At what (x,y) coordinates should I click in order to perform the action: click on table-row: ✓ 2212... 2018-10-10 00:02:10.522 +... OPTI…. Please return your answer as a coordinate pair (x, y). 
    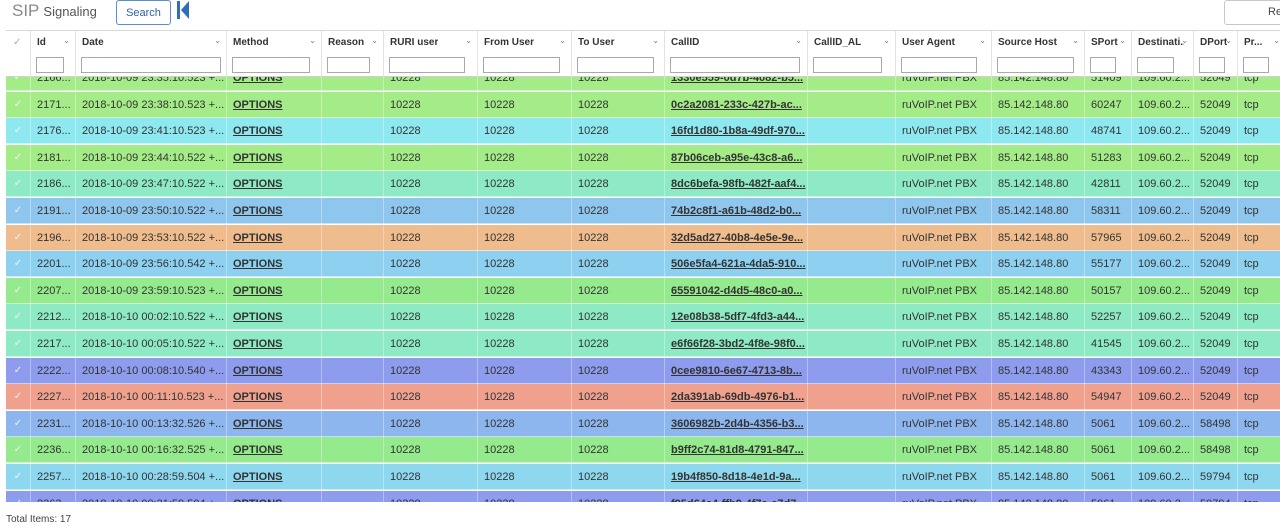
    Looking at the image, I should click on (643, 317).